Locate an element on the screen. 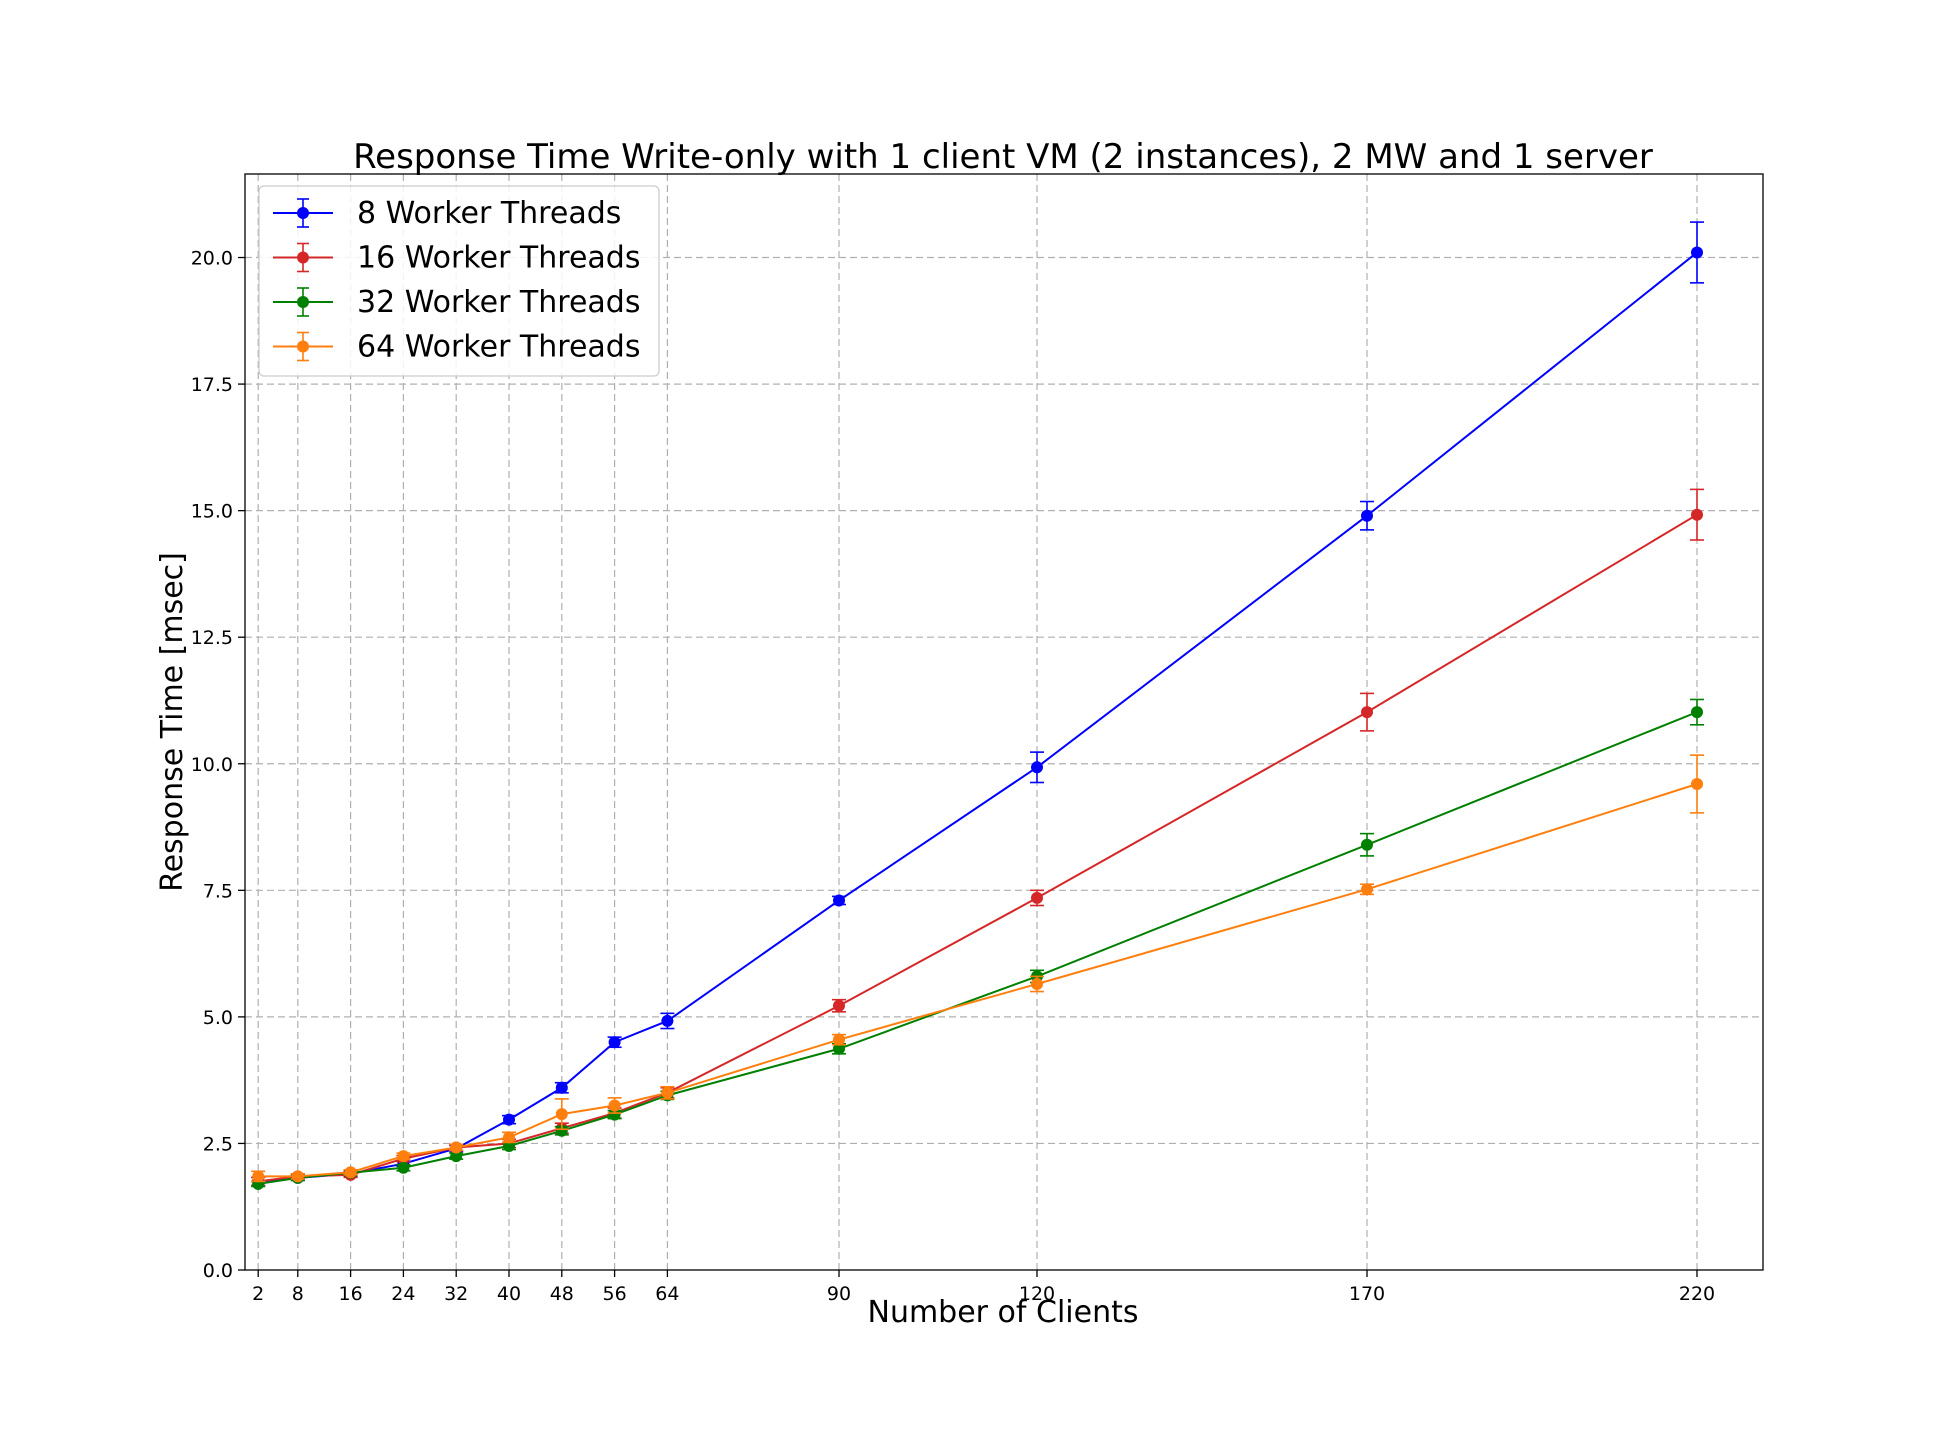 This screenshot has width=1944, height=1445. y-tick-label: 15.0 is located at coordinates (212, 512).